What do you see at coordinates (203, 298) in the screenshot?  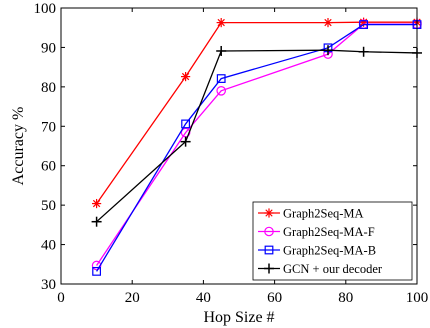 I see `x-tick-label: 40` at bounding box center [203, 298].